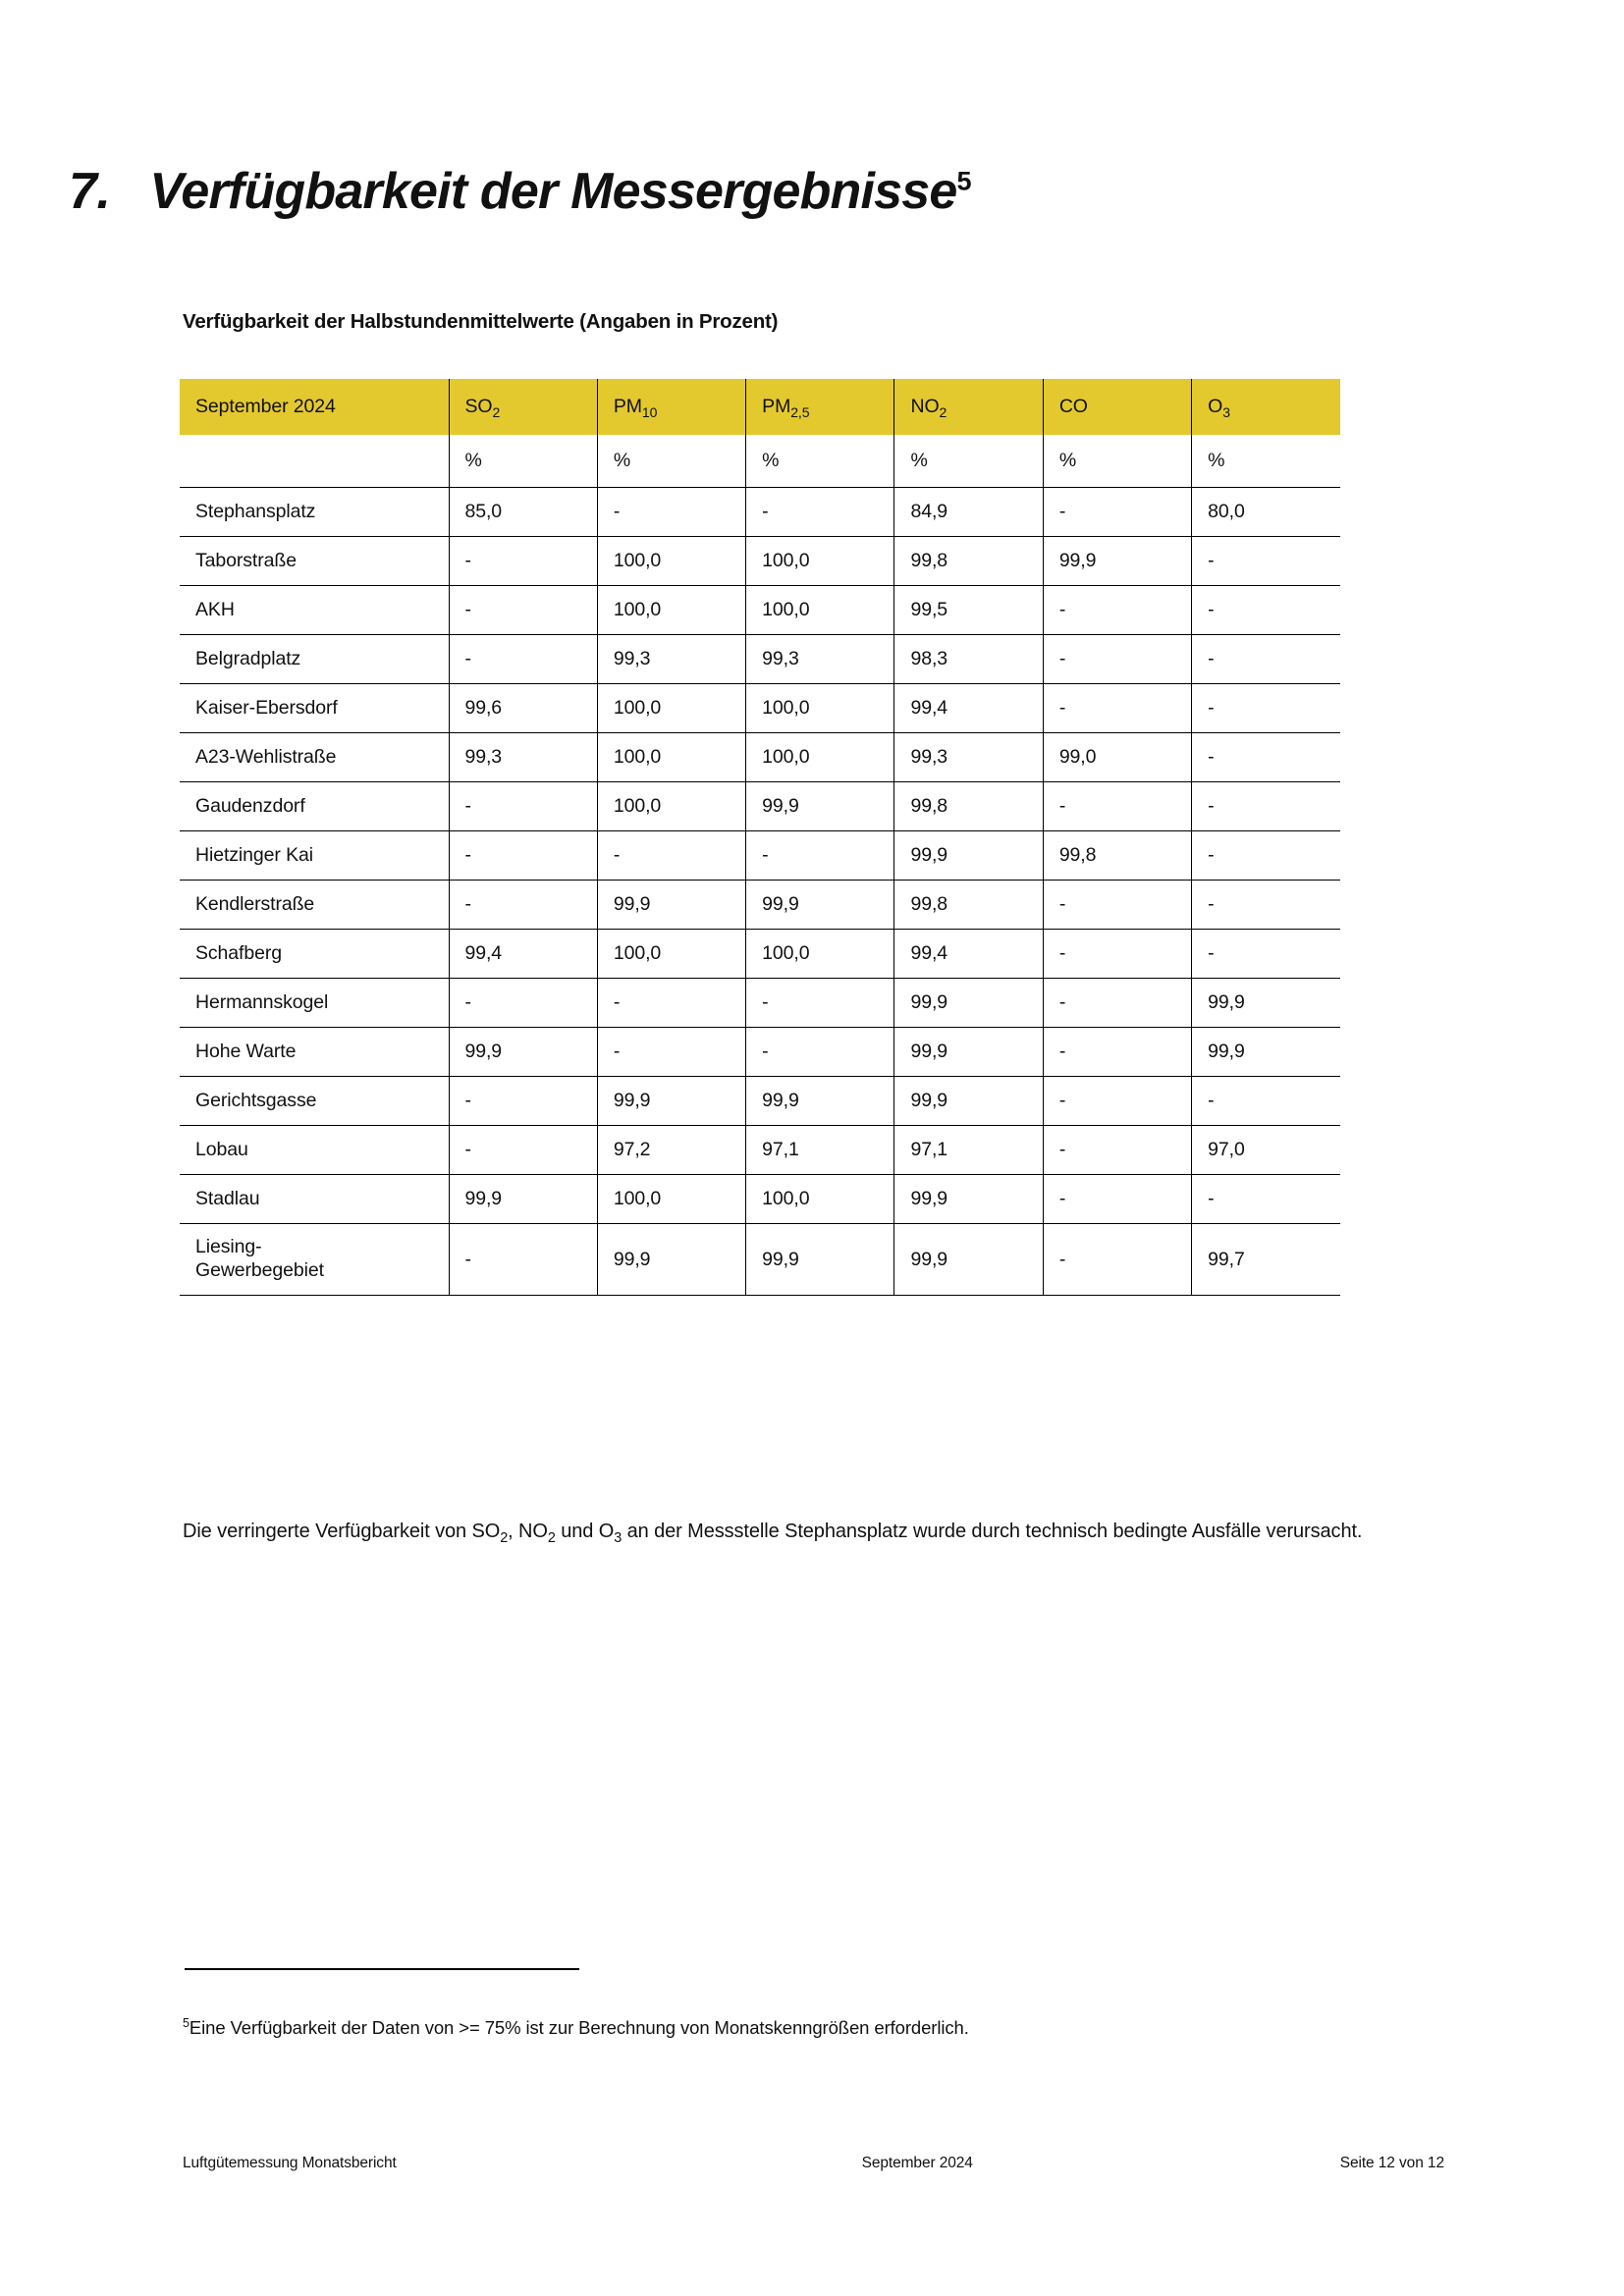  Describe the element at coordinates (315, 1259) in the screenshot. I see `station-name-cell: Liesing- Gewerbegebiet` at that location.